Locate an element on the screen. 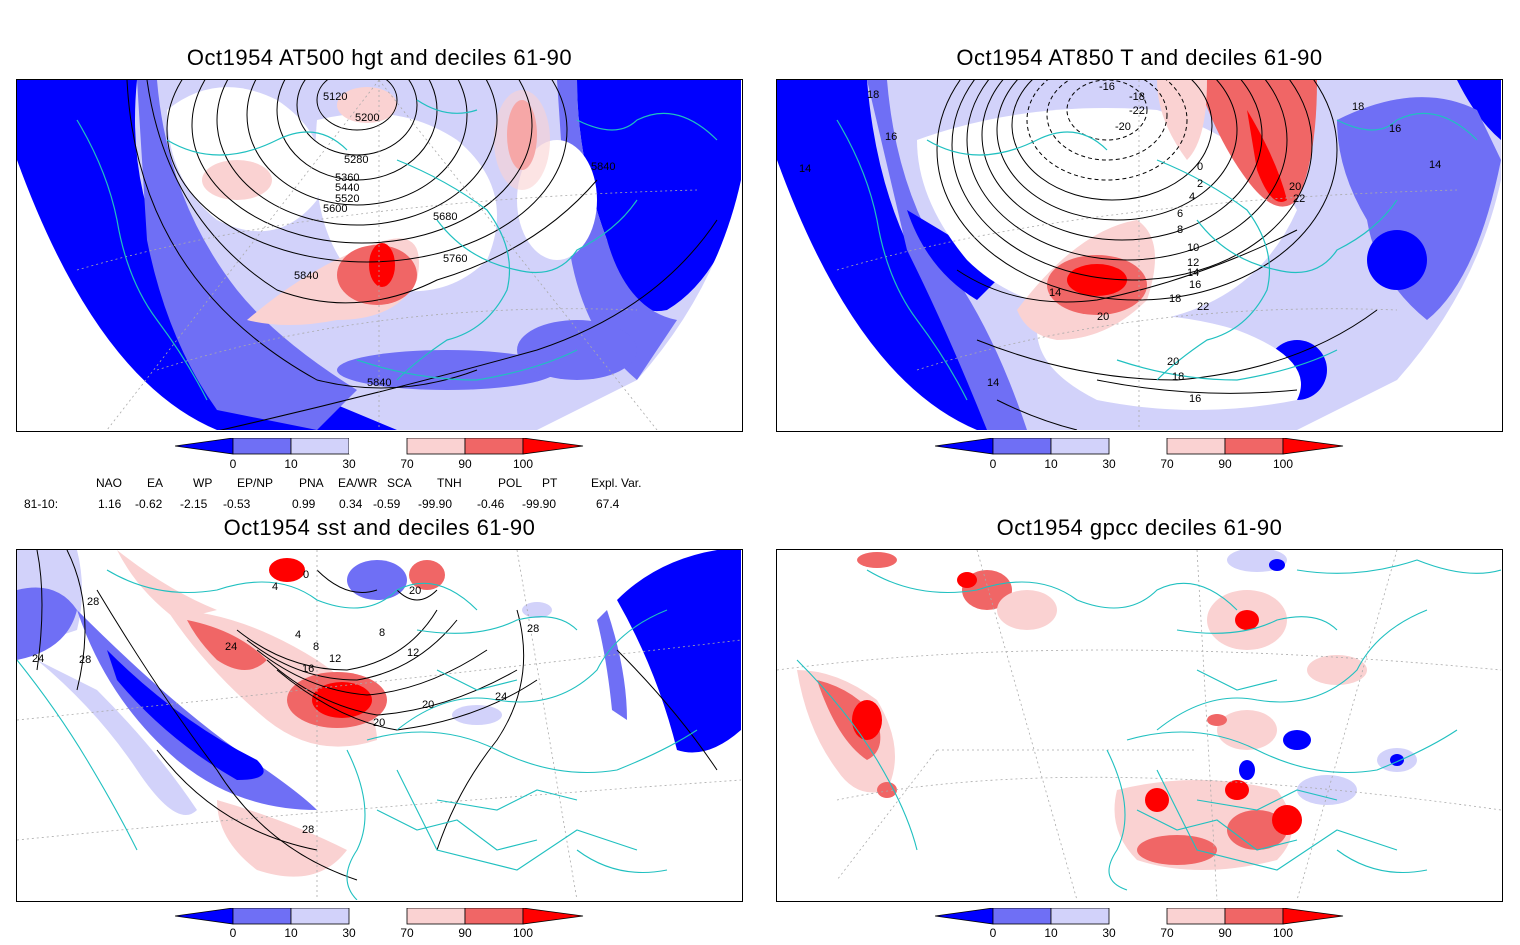  index-header: Expl. Var. is located at coordinates (616, 483).